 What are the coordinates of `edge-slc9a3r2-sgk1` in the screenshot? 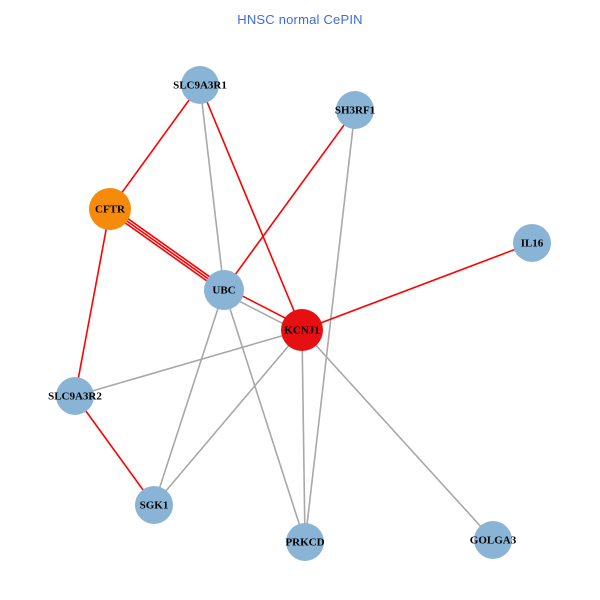 It's located at (114, 450).